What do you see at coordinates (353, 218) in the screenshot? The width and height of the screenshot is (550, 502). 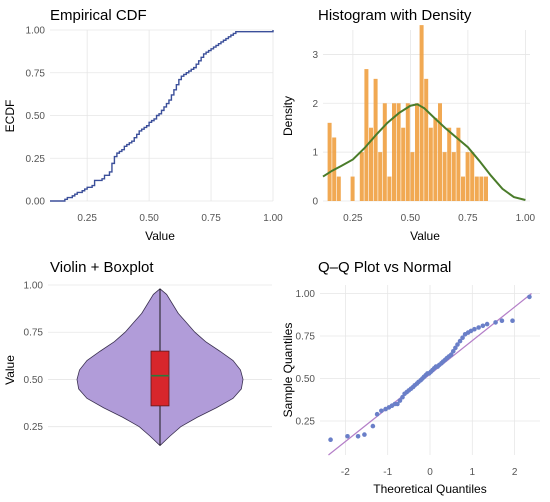 I see `x-tick-label: 0.25` at bounding box center [353, 218].